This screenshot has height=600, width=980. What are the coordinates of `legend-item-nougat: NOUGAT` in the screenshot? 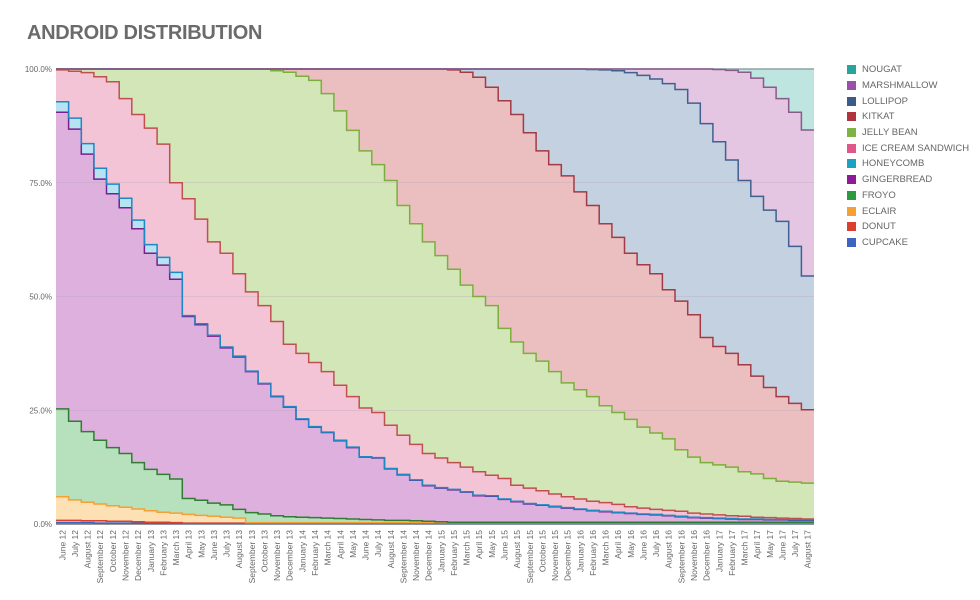 It's located at (908, 70).